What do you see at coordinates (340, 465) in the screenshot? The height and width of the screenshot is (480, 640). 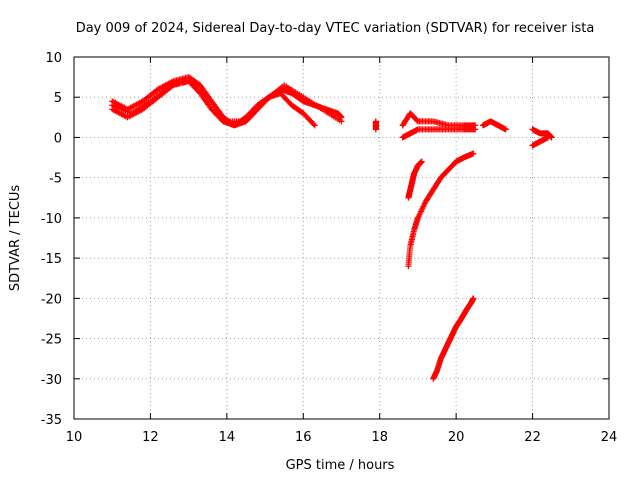 I see `x-axis-label: GPS time / hours` at bounding box center [340, 465].